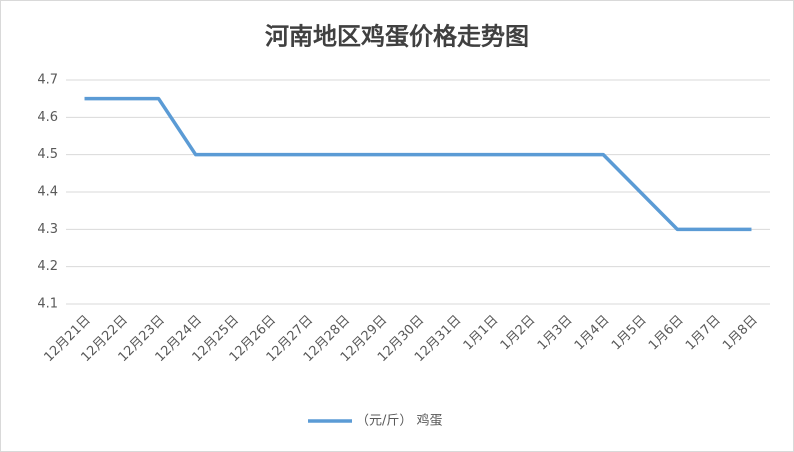  What do you see at coordinates (47, 266) in the screenshot?
I see `y-tick-label: 4.2` at bounding box center [47, 266].